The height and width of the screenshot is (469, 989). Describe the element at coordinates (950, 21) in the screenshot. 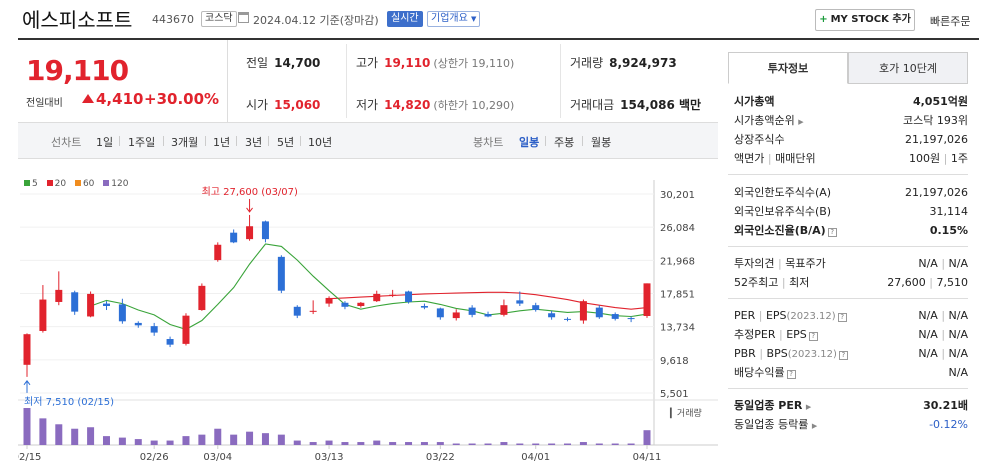

I see `quick-order-link: 빠른주문` at that location.